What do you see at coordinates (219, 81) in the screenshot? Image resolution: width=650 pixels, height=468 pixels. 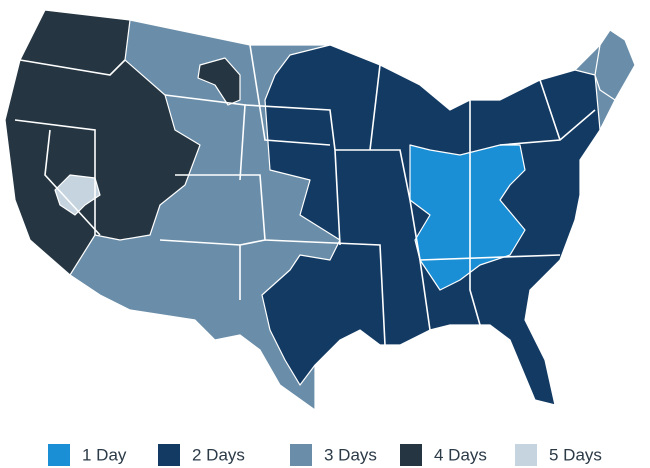 I see `zone-4-days` at bounding box center [219, 81].